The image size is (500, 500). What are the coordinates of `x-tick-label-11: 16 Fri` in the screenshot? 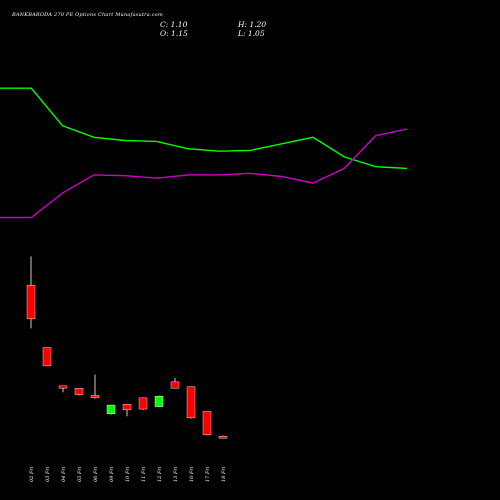 It's located at (192, 474).